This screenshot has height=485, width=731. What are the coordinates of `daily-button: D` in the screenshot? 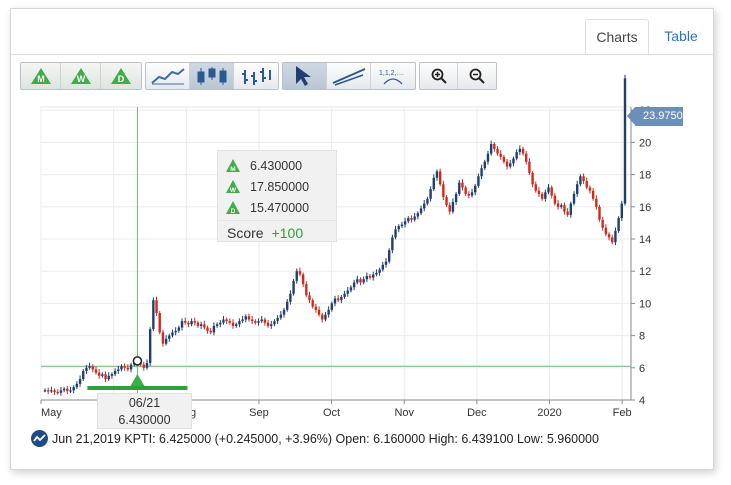 It's located at (121, 76).